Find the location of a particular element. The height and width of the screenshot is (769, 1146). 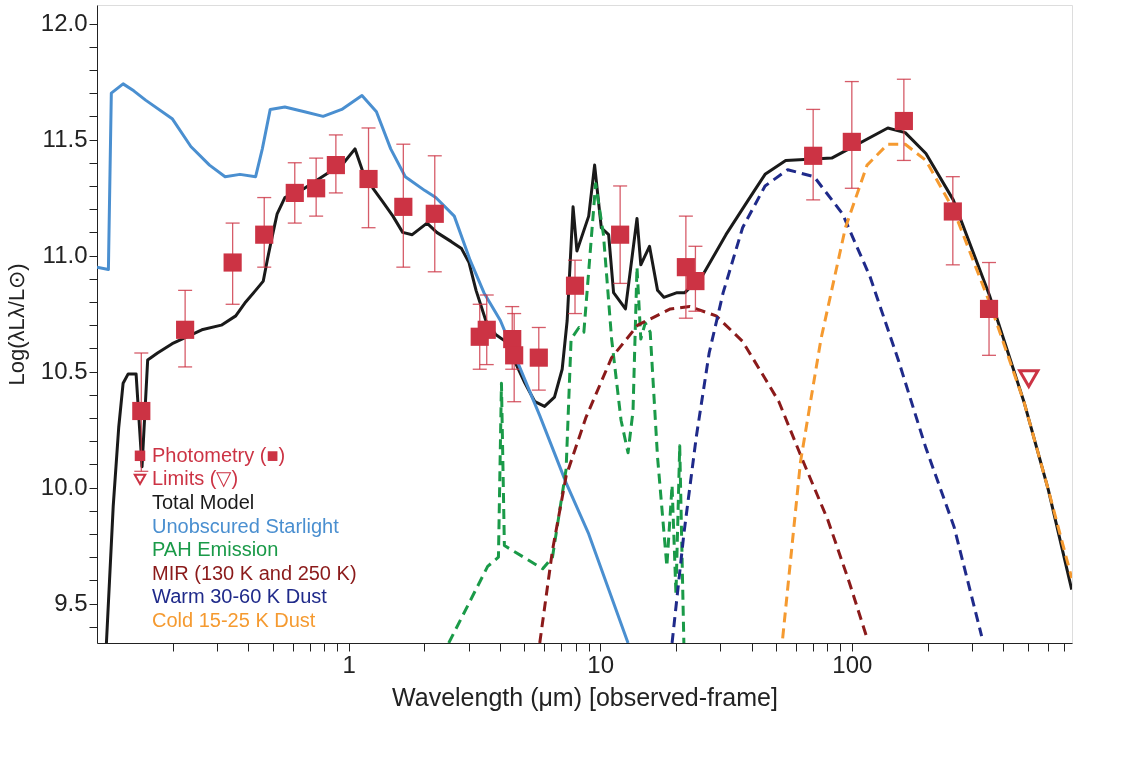

text: PAH Emission is located at coordinates (215, 549).